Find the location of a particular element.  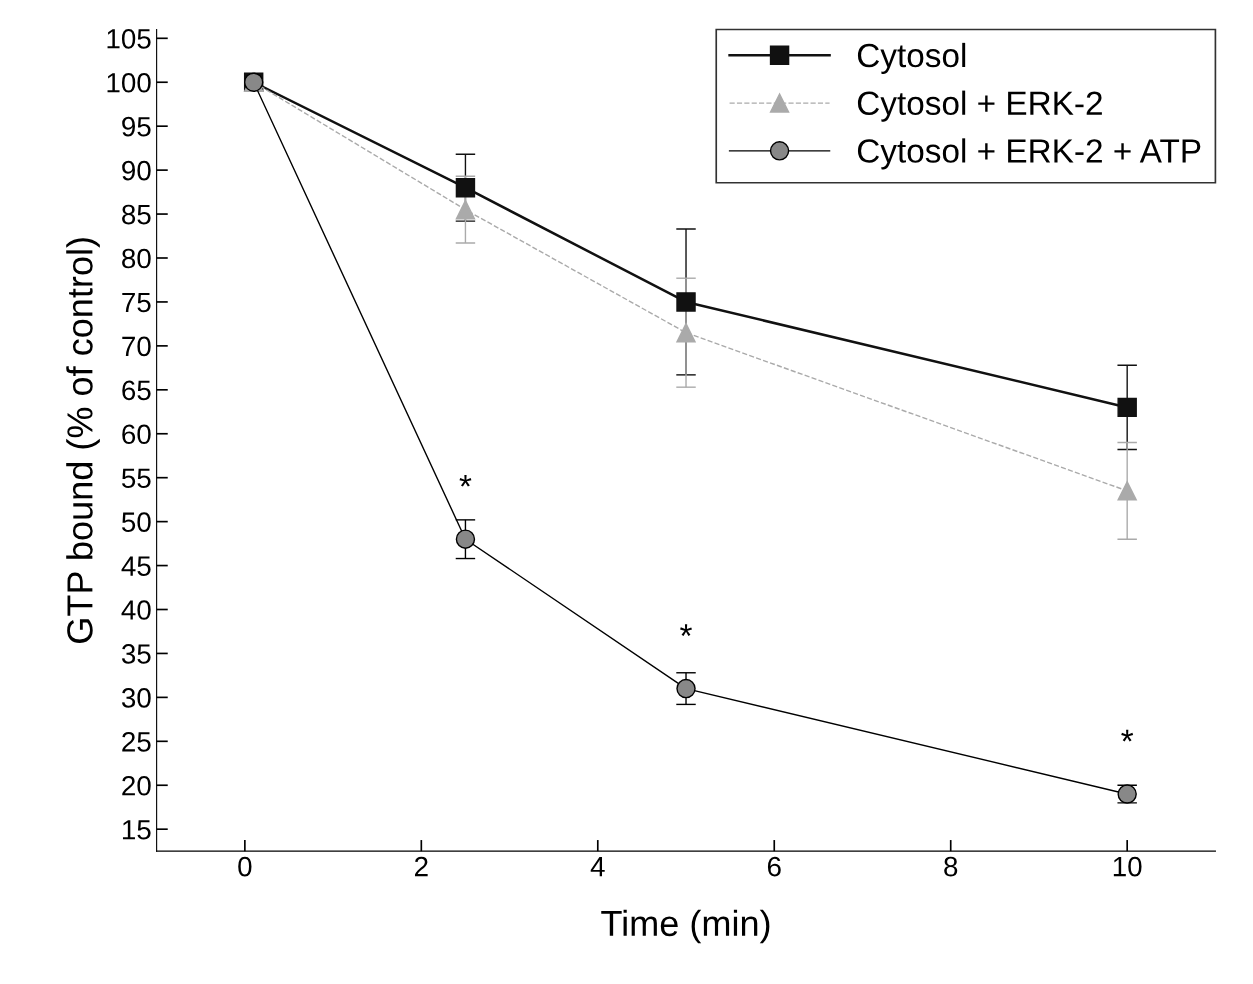

legend-label: Cytosol + ERK-2 is located at coordinates (979, 106).